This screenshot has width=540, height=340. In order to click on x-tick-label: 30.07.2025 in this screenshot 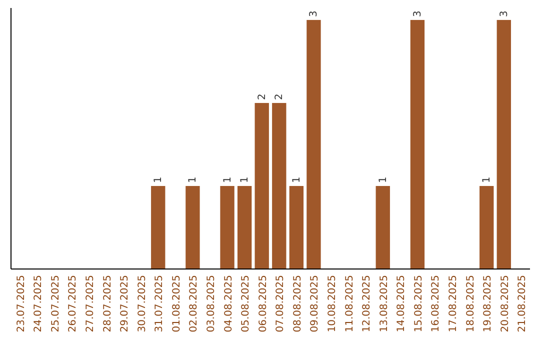, I will do `click(142, 303)`.